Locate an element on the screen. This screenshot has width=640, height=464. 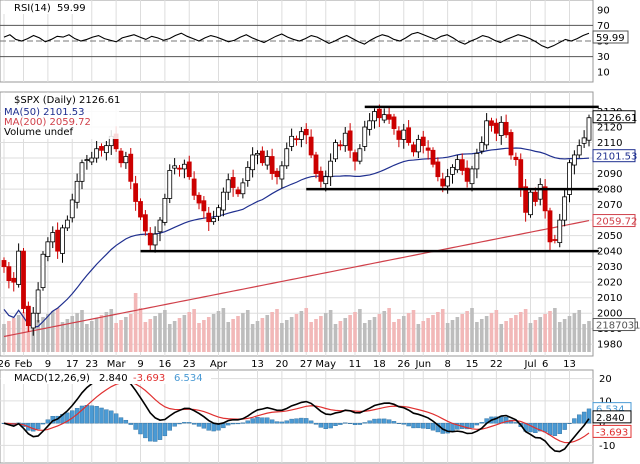
macd-hist-value: 6.534 is located at coordinates (188, 378).